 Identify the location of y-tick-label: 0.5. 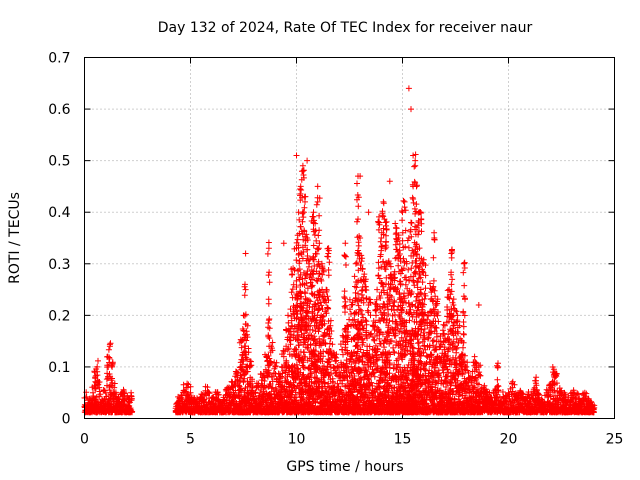
(59, 162).